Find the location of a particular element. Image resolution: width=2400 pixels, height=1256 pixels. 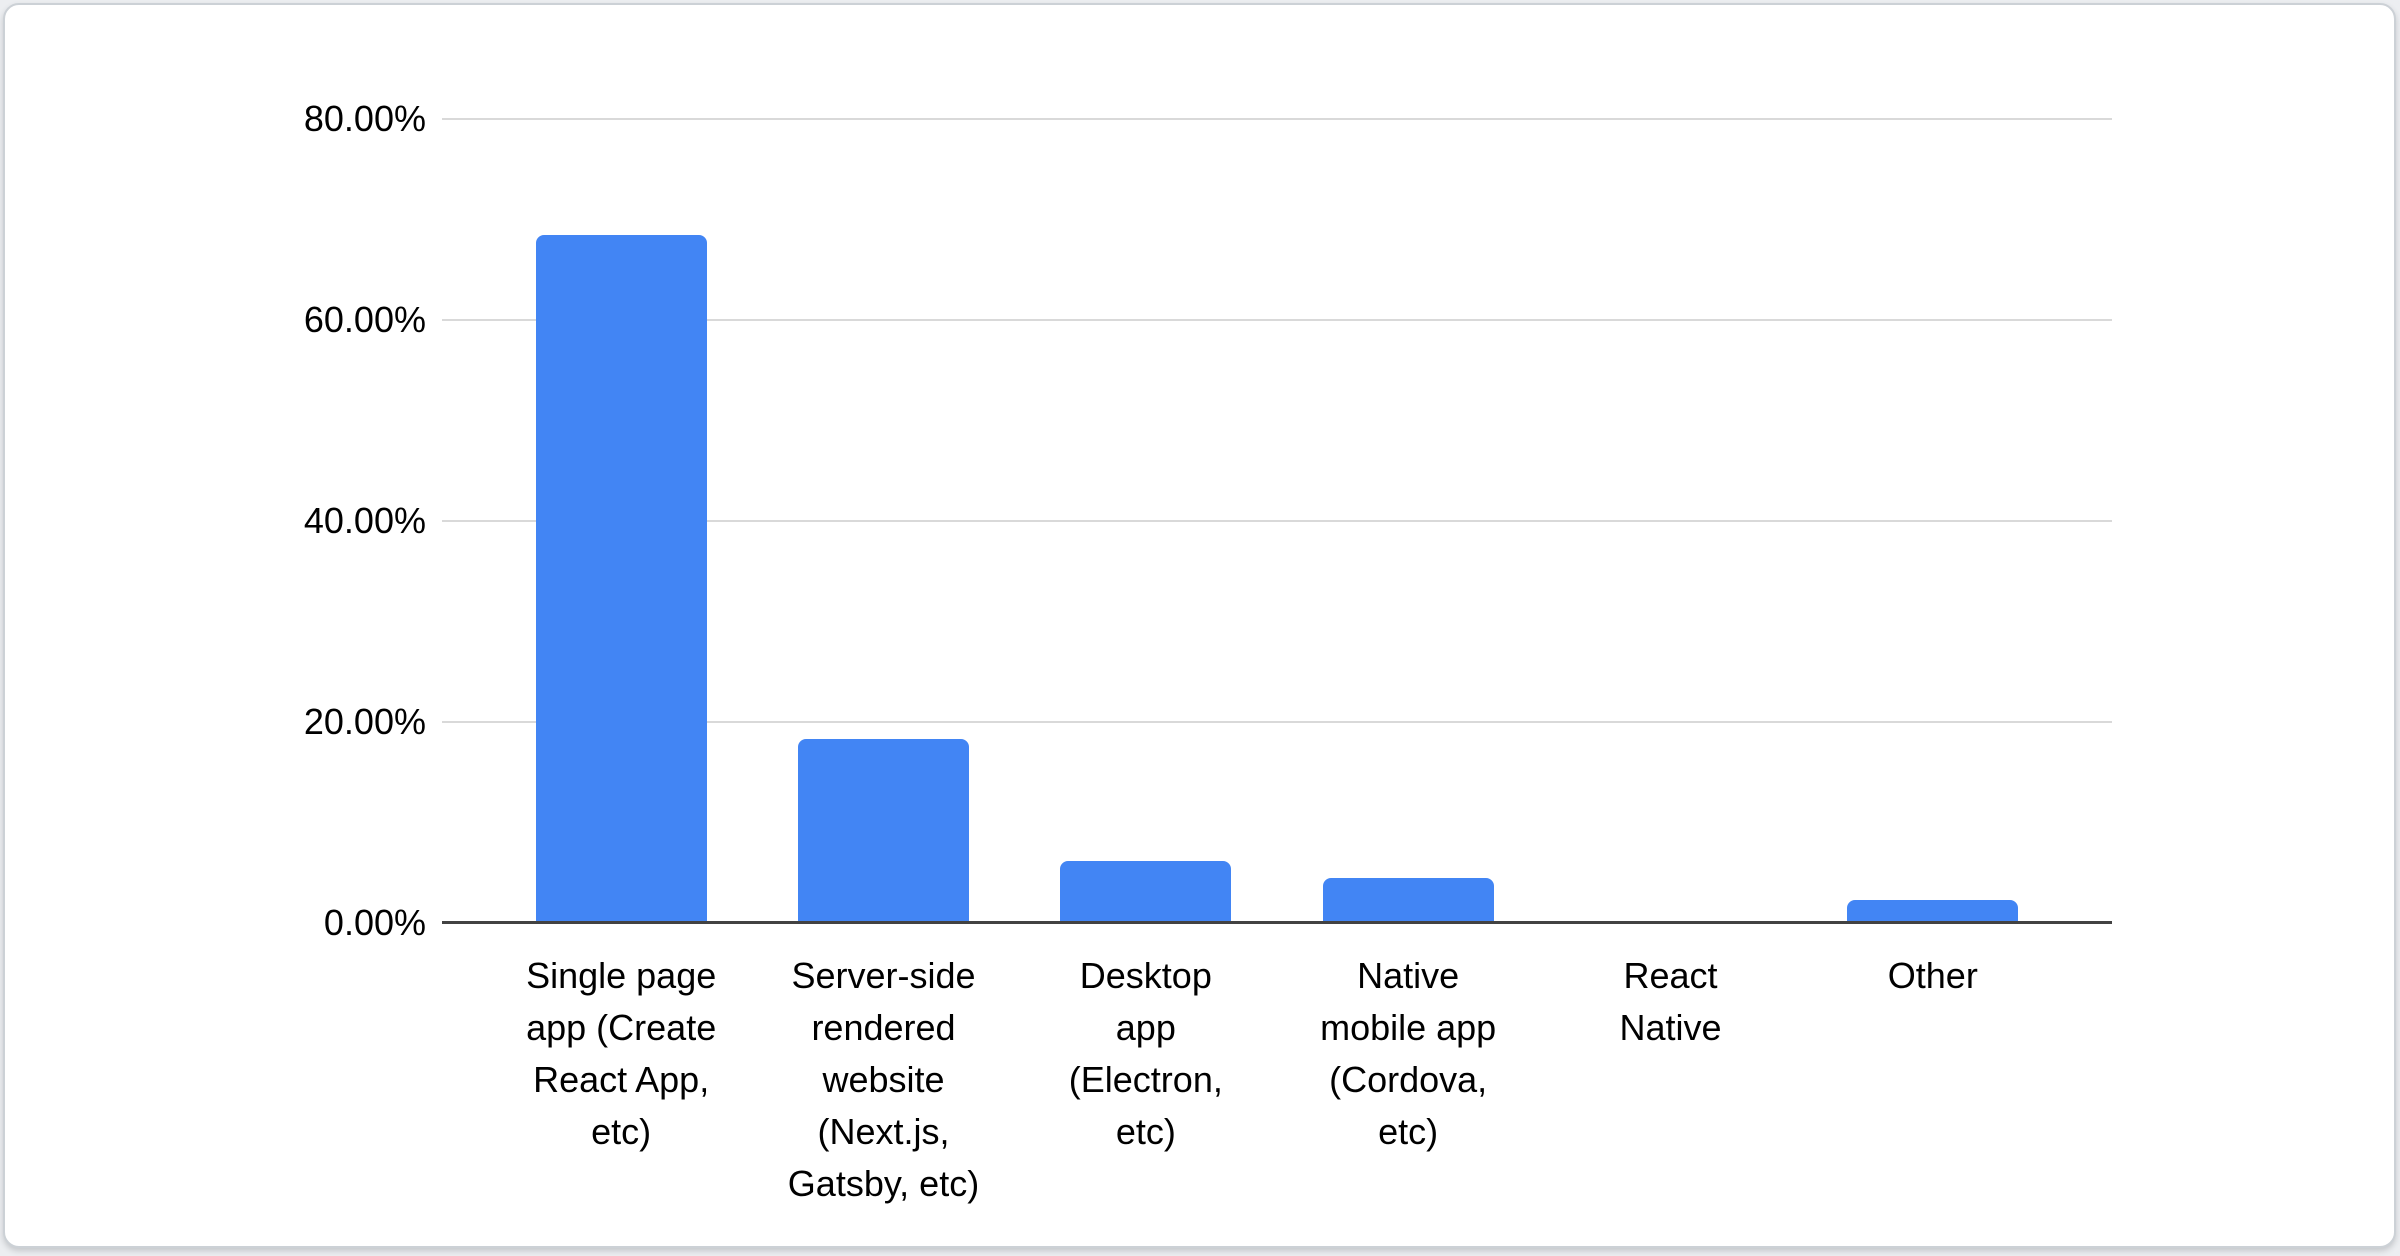

y-axis-tick-label: 0.00% is located at coordinates (374, 922).